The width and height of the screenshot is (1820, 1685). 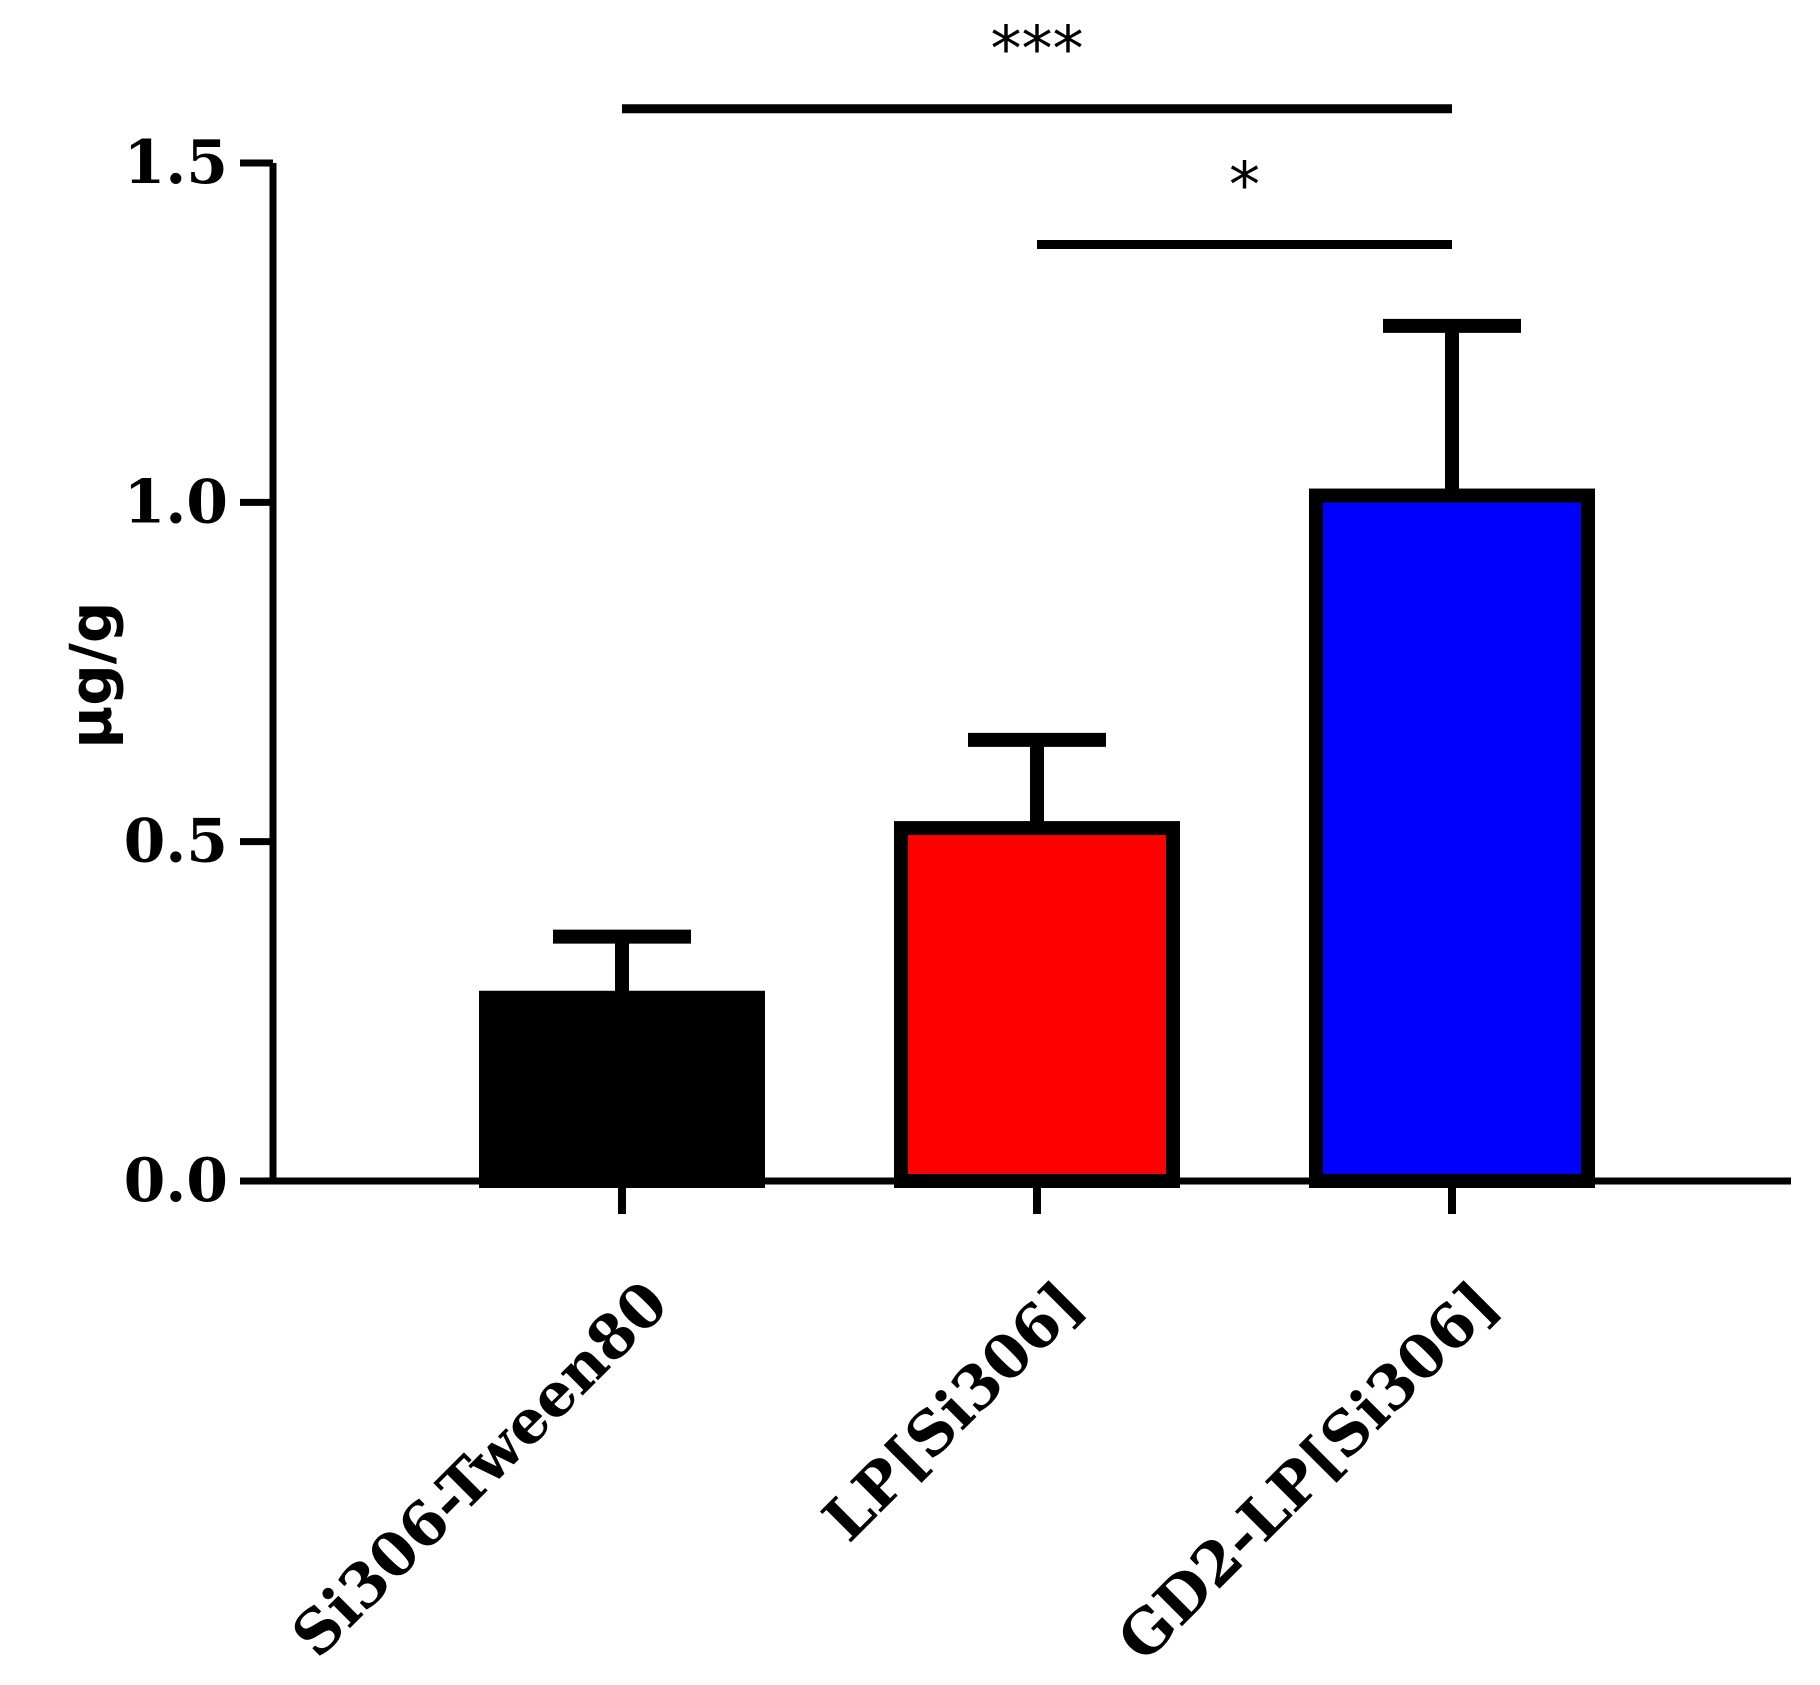 What do you see at coordinates (1037, 131) in the screenshot?
I see `significance-layer: ****` at bounding box center [1037, 131].